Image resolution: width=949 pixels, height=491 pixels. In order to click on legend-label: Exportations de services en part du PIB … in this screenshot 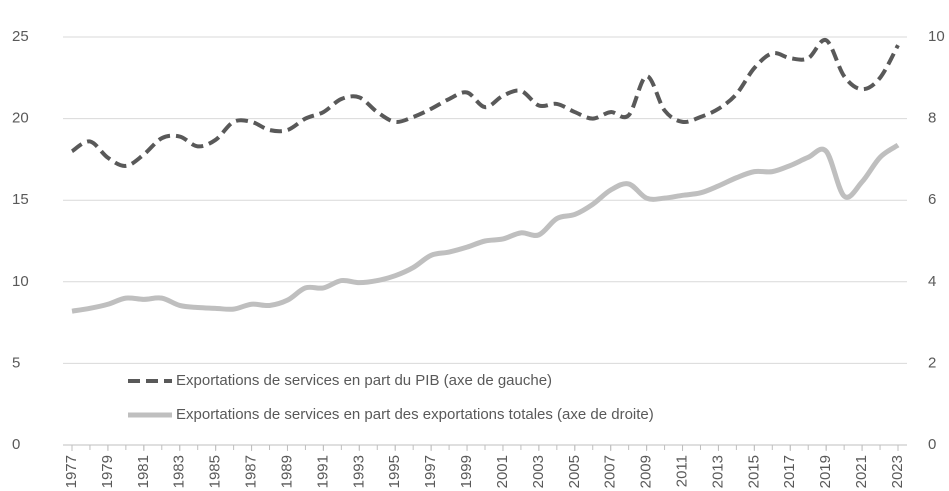, I will do `click(364, 380)`.